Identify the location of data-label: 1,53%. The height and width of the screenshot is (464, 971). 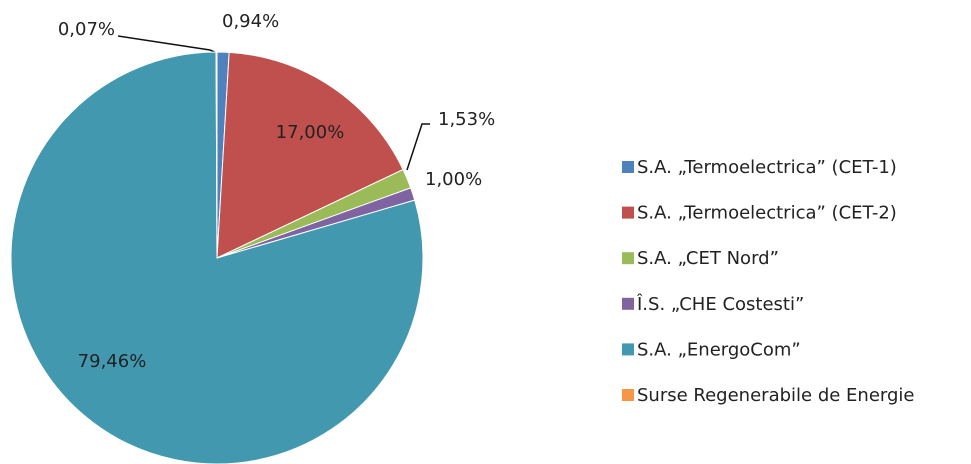
(466, 119).